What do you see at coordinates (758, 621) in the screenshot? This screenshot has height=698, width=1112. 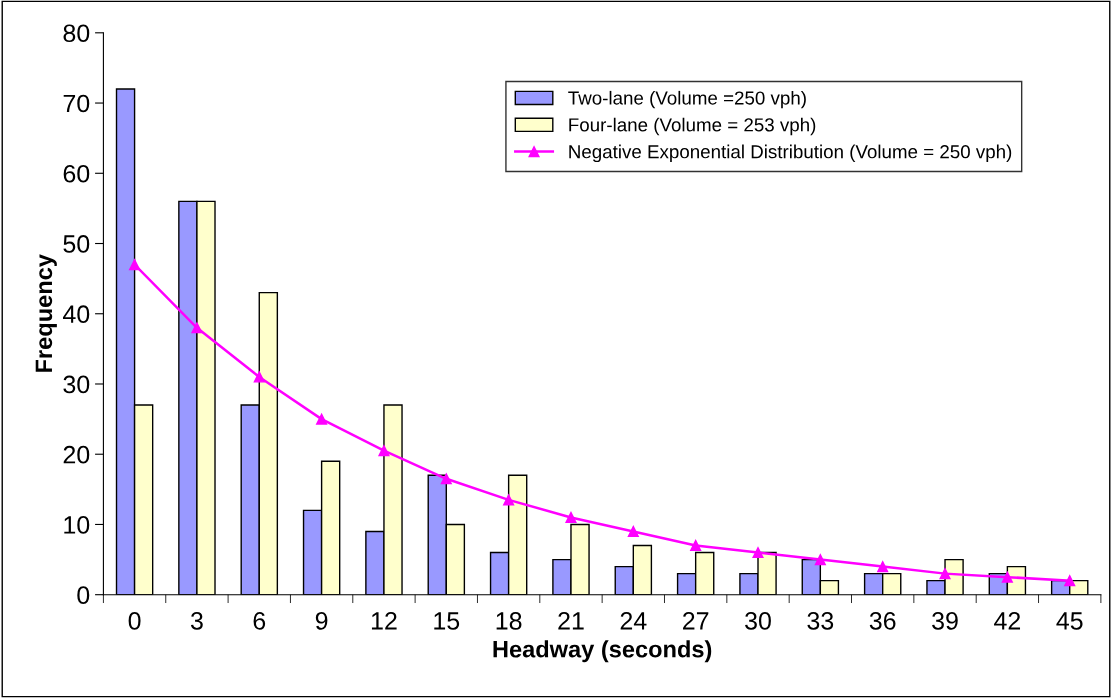 I see `x-tick-label: 30` at bounding box center [758, 621].